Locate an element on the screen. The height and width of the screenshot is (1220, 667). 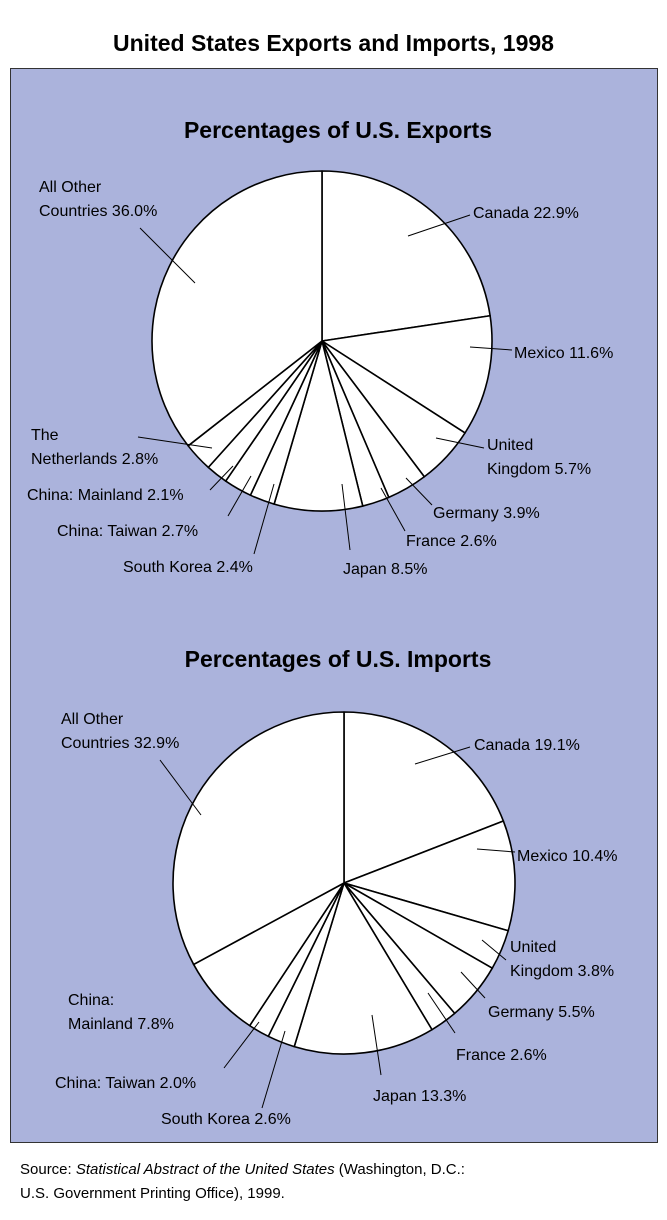
imports-leader-mexico is located at coordinates (496, 850).